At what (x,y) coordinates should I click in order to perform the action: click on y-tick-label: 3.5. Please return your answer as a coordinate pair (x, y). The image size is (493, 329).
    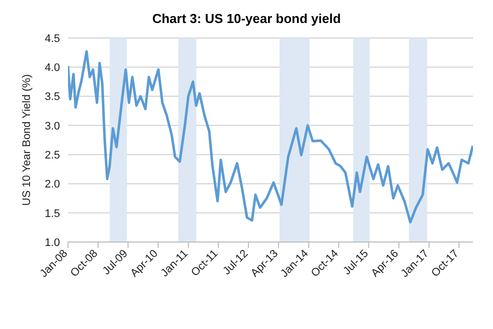
    Looking at the image, I should click on (52, 97).